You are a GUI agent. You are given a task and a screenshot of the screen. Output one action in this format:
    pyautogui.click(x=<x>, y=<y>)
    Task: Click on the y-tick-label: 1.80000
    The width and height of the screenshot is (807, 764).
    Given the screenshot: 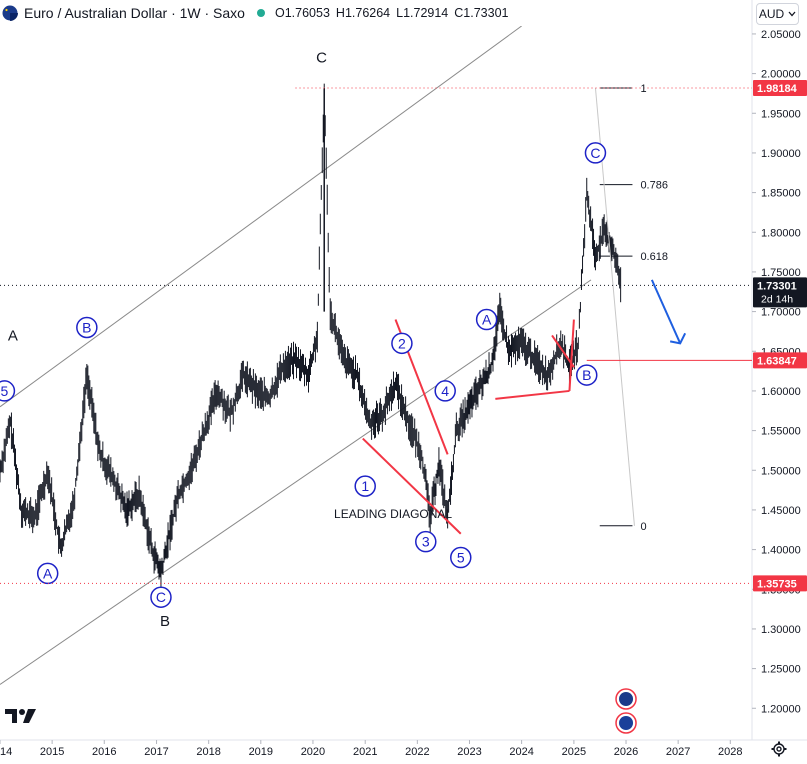 What is the action you would take?
    pyautogui.click(x=781, y=233)
    